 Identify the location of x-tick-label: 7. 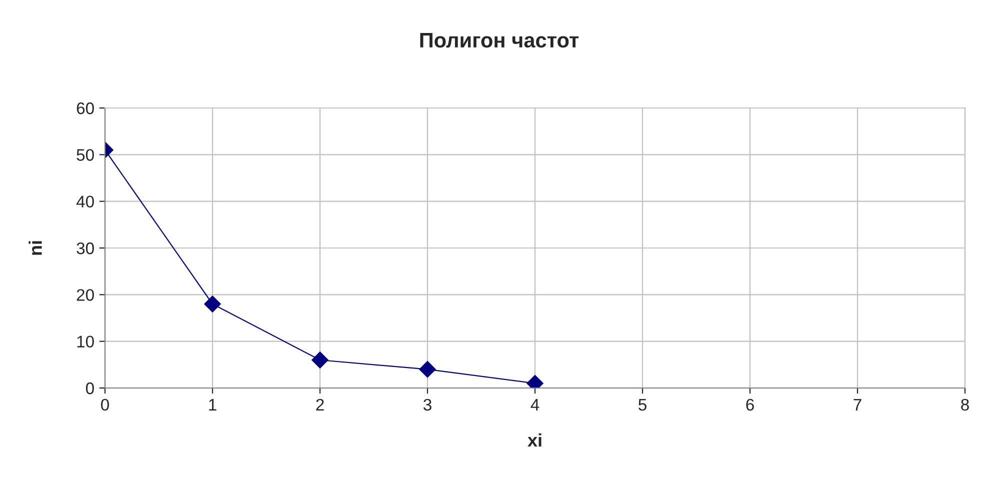
(858, 404).